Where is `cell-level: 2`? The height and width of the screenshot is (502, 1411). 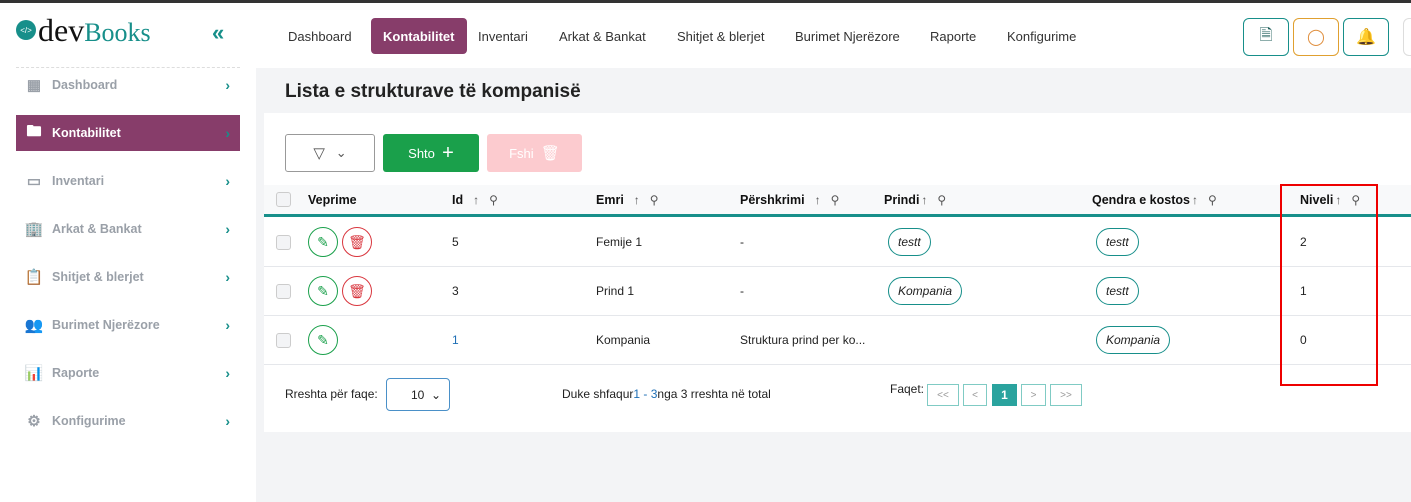
cell-level: 2 is located at coordinates (1303, 242).